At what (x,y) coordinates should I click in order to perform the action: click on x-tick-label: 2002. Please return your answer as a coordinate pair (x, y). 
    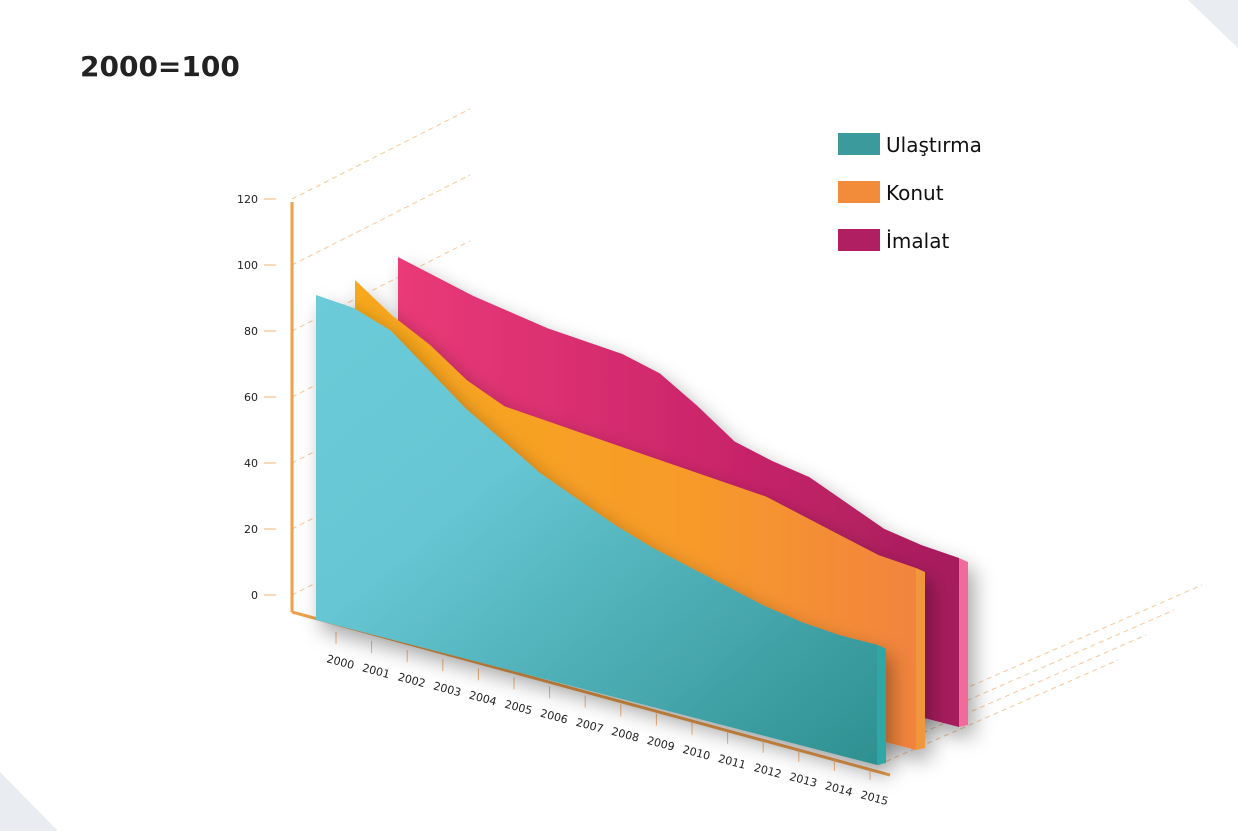
    Looking at the image, I should click on (411, 680).